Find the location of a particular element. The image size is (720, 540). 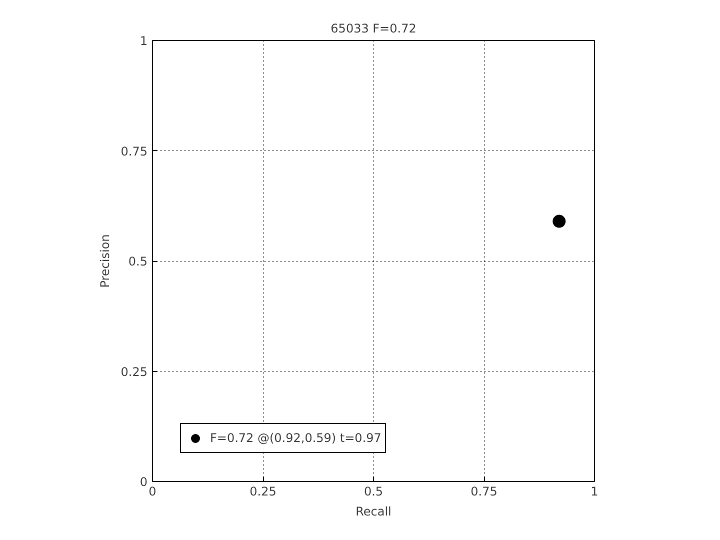

y-tick-label: 0 is located at coordinates (144, 482).